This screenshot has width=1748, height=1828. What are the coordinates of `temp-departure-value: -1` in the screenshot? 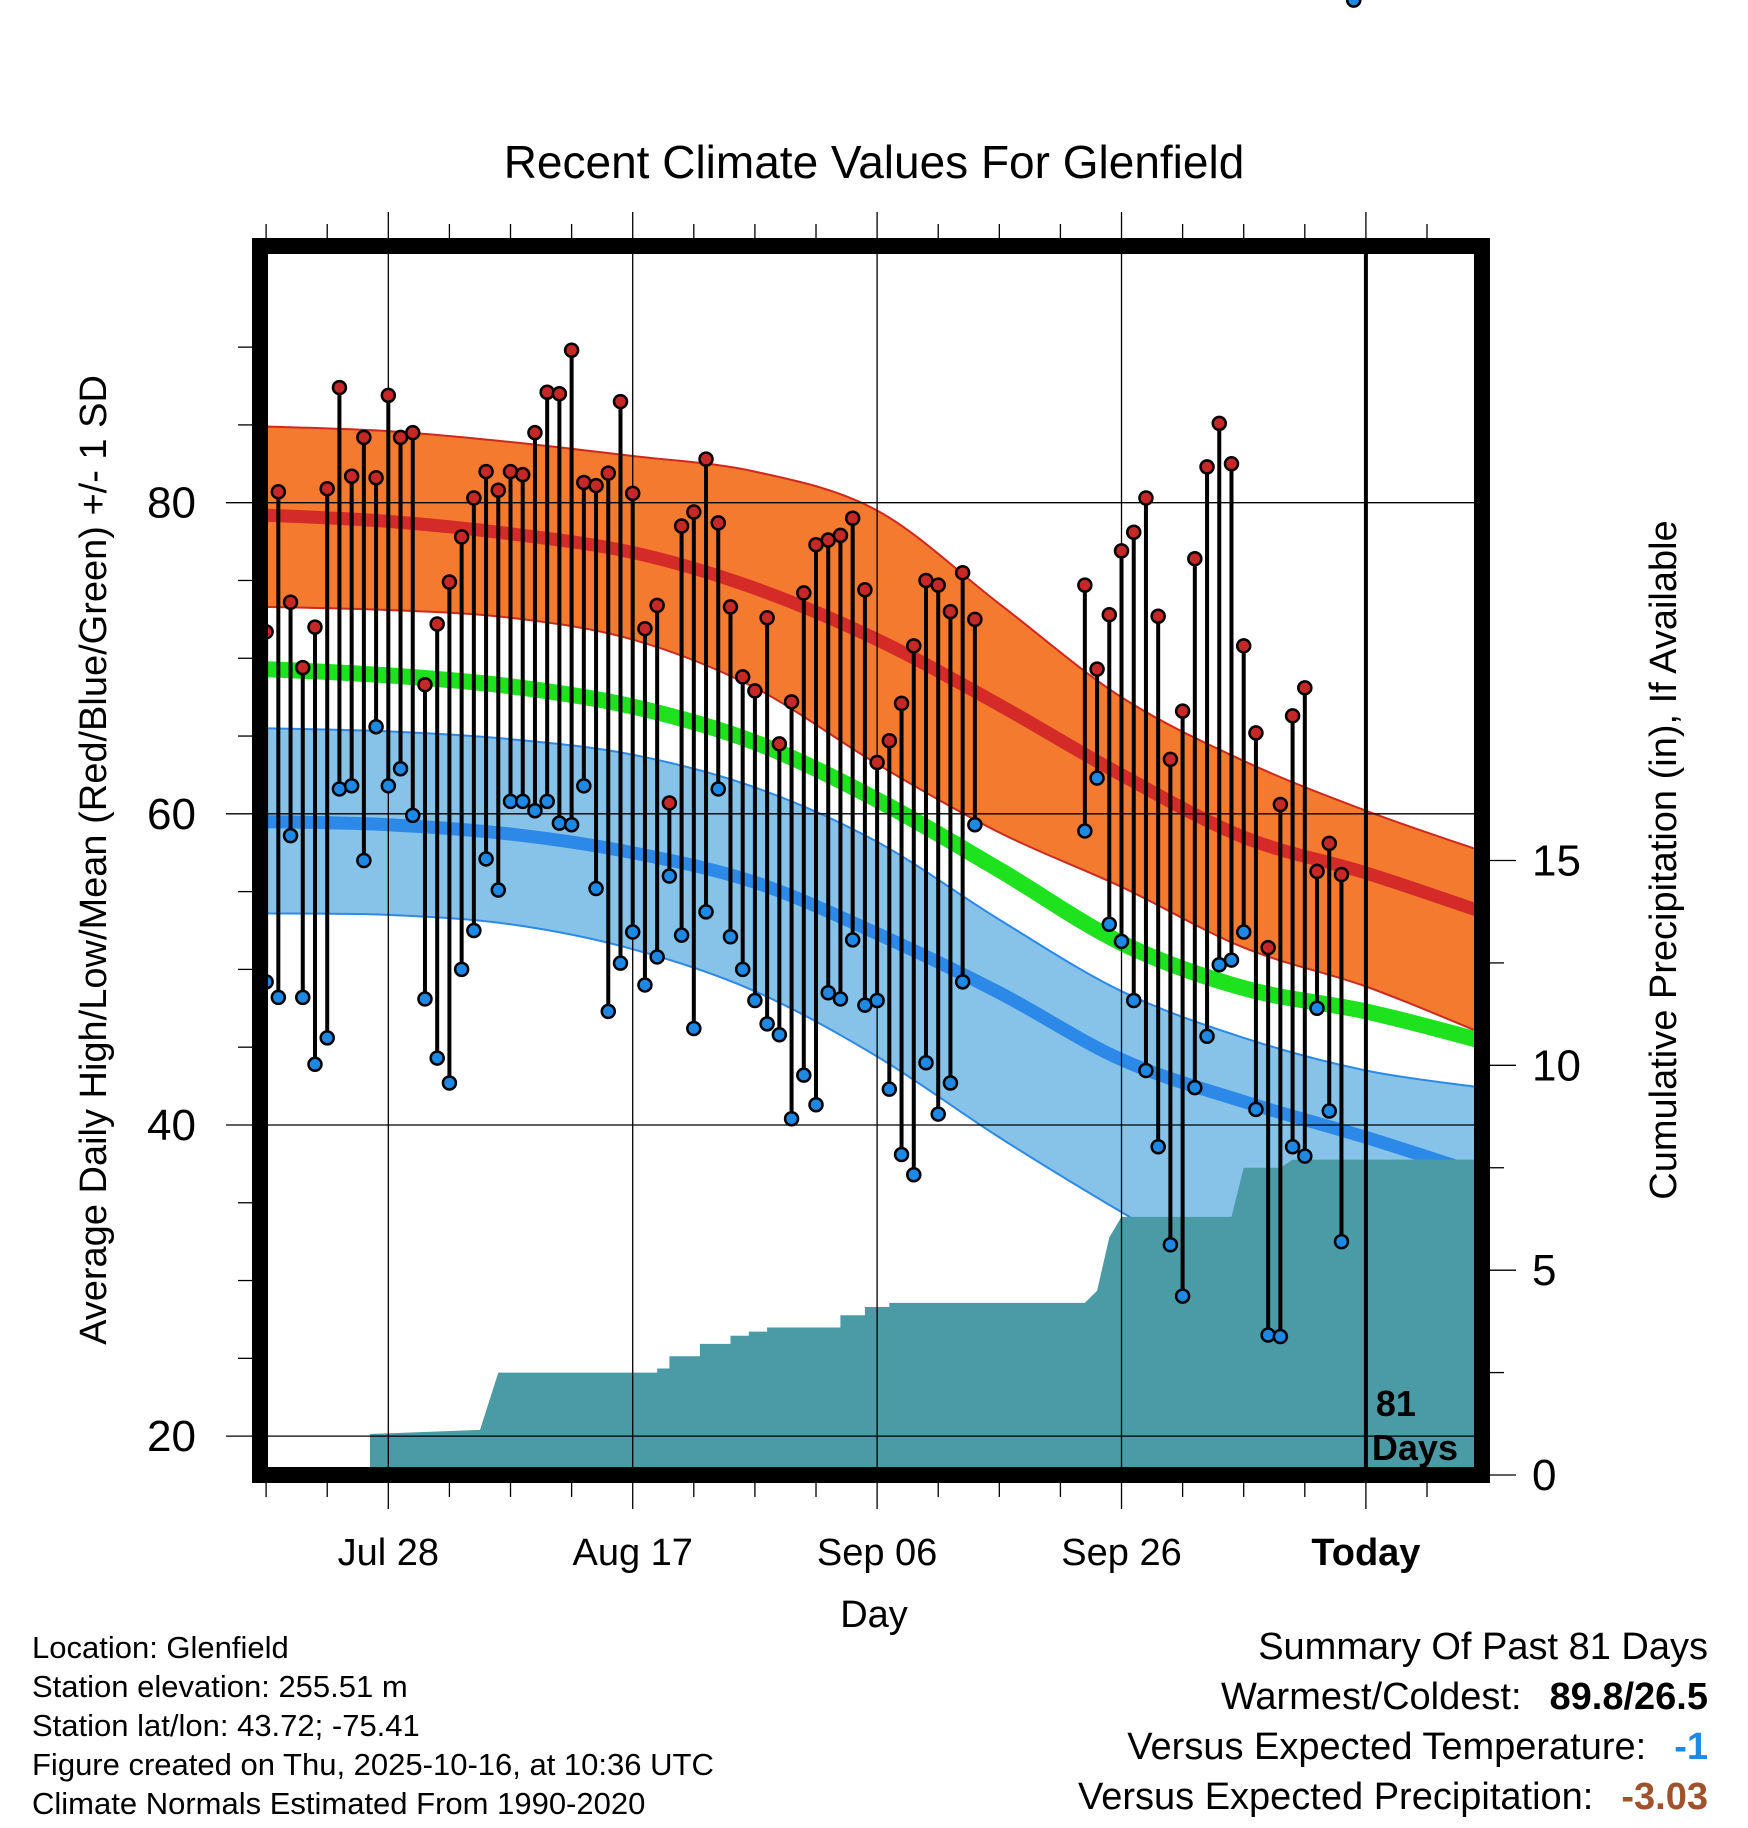 It's located at (1691, 1747).